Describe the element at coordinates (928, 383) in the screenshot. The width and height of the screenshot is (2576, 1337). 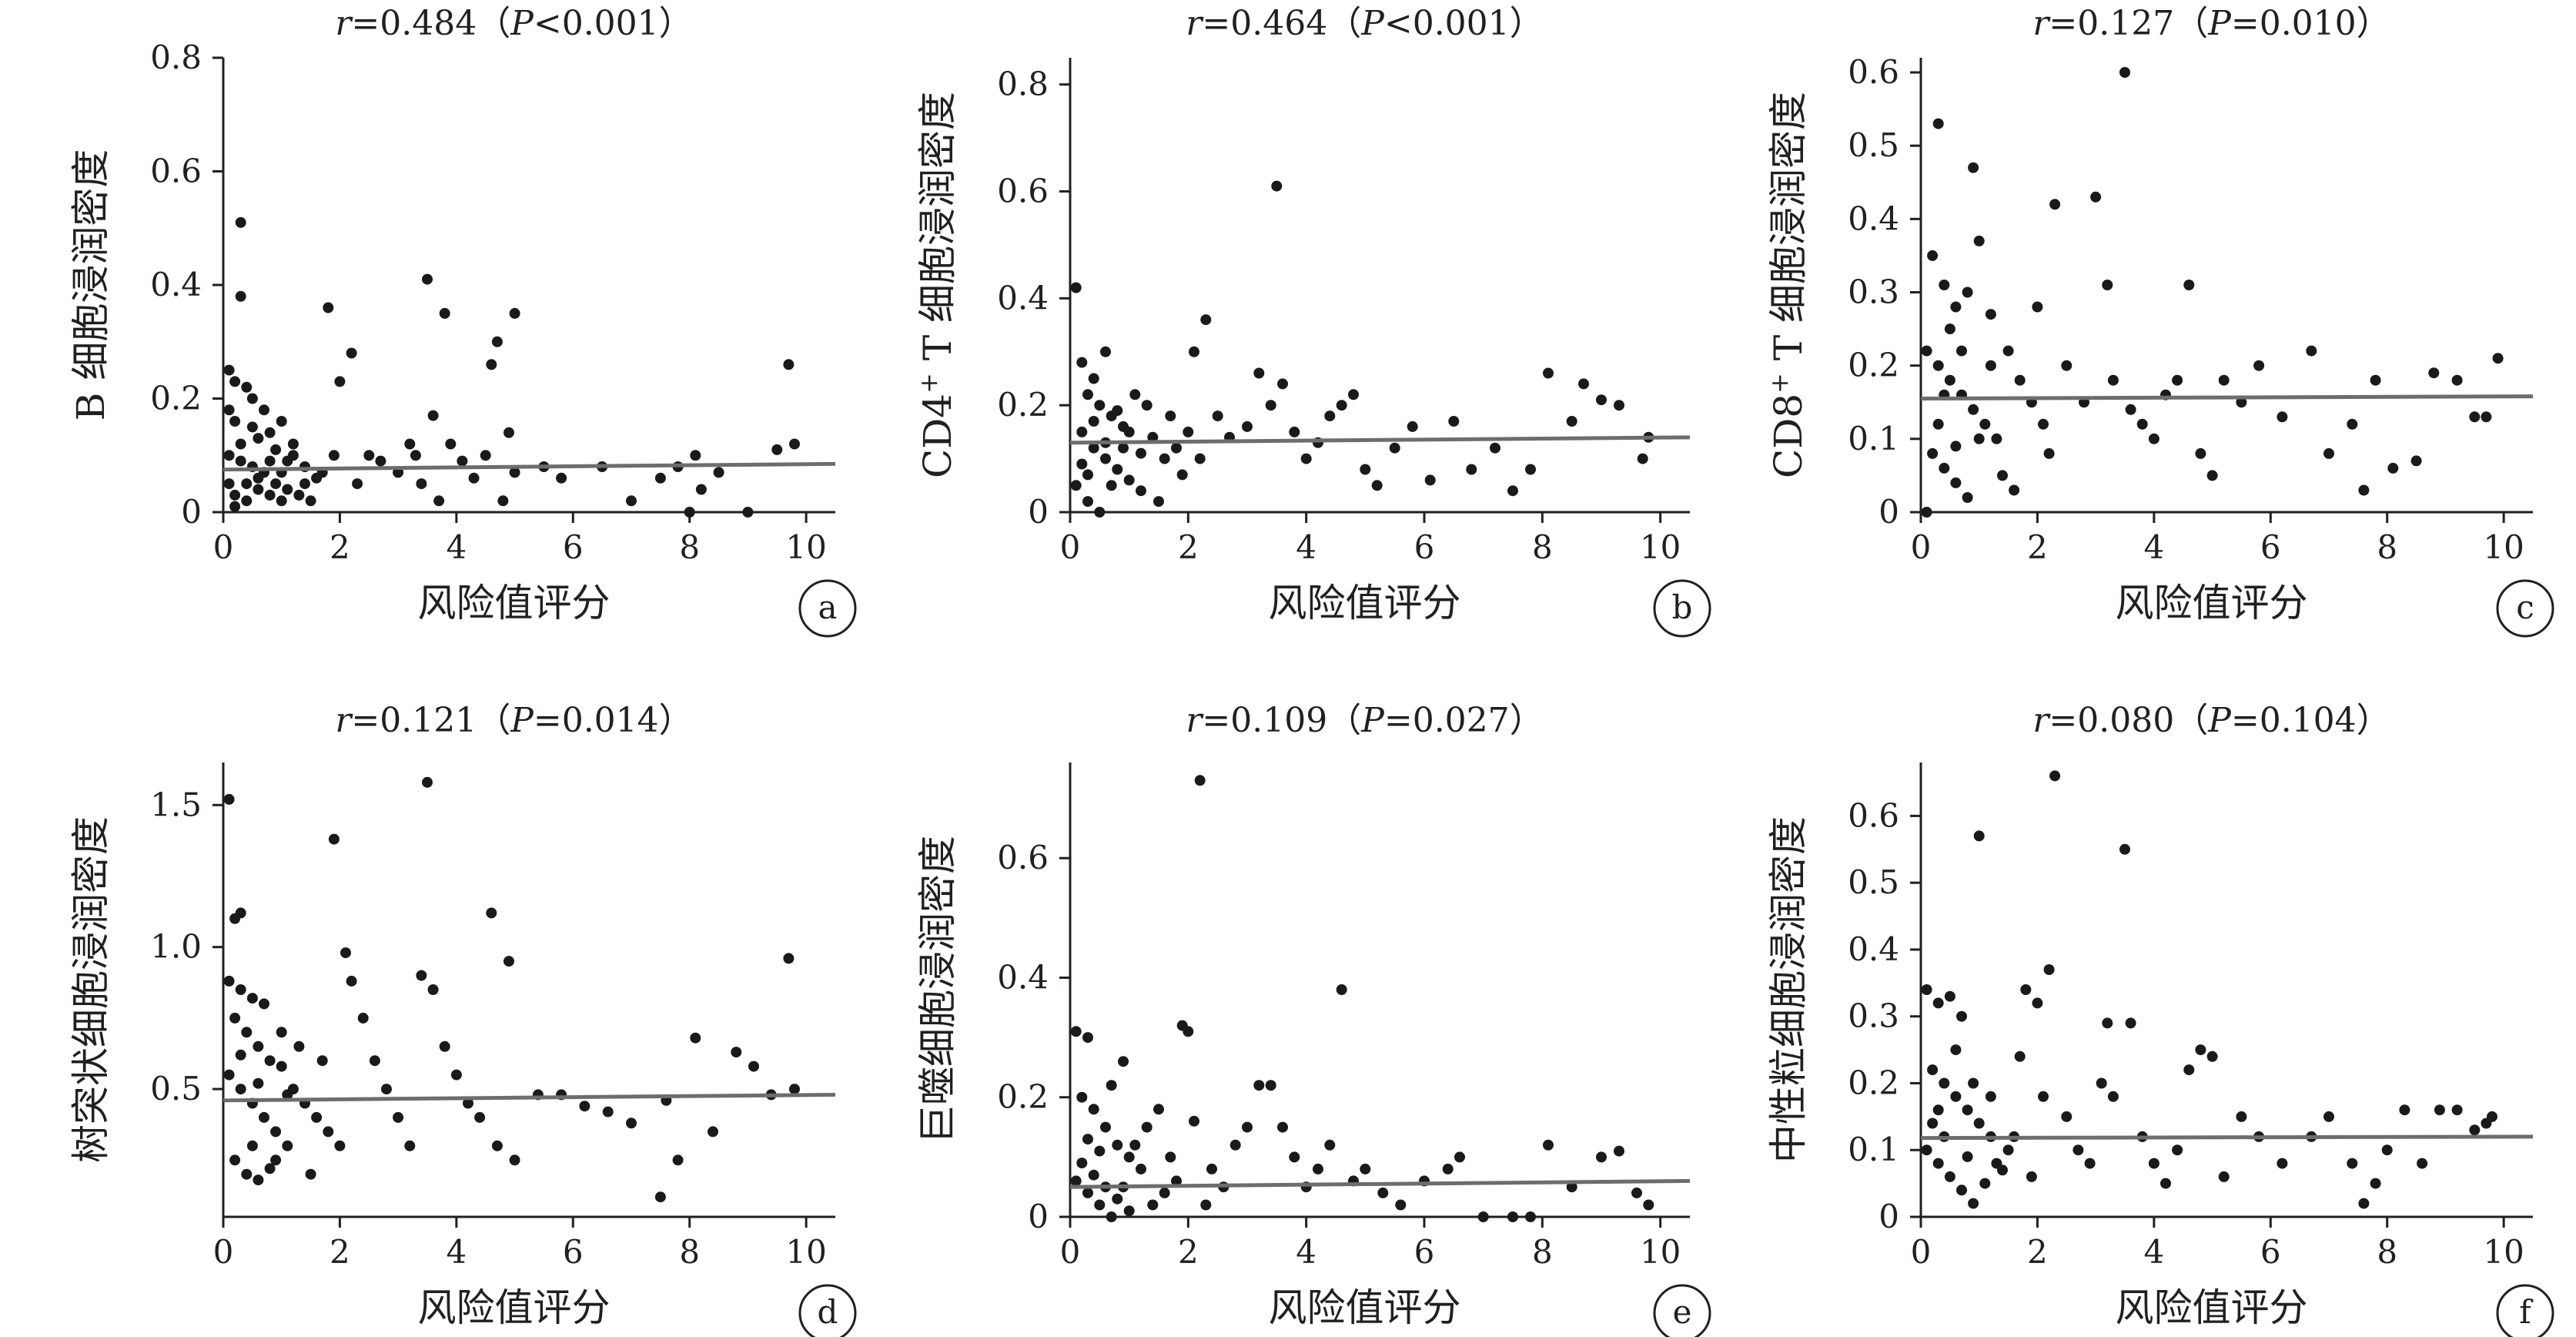
I see `y-axis-label-superscript: +` at that location.